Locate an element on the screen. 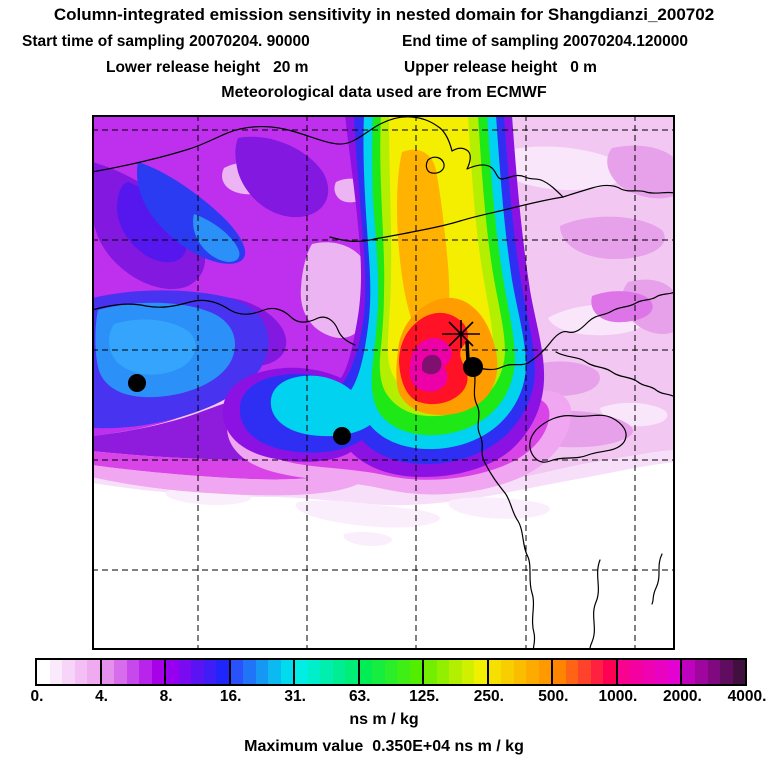 This screenshot has height=768, width=768. pale-patch is located at coordinates (562, 168).